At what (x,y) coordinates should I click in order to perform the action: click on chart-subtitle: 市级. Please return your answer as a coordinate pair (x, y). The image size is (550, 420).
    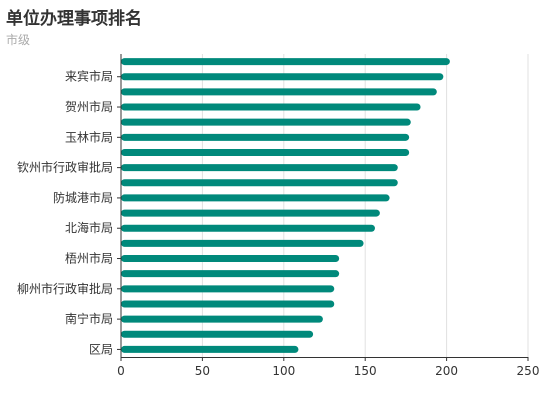
    Looking at the image, I should click on (18, 40).